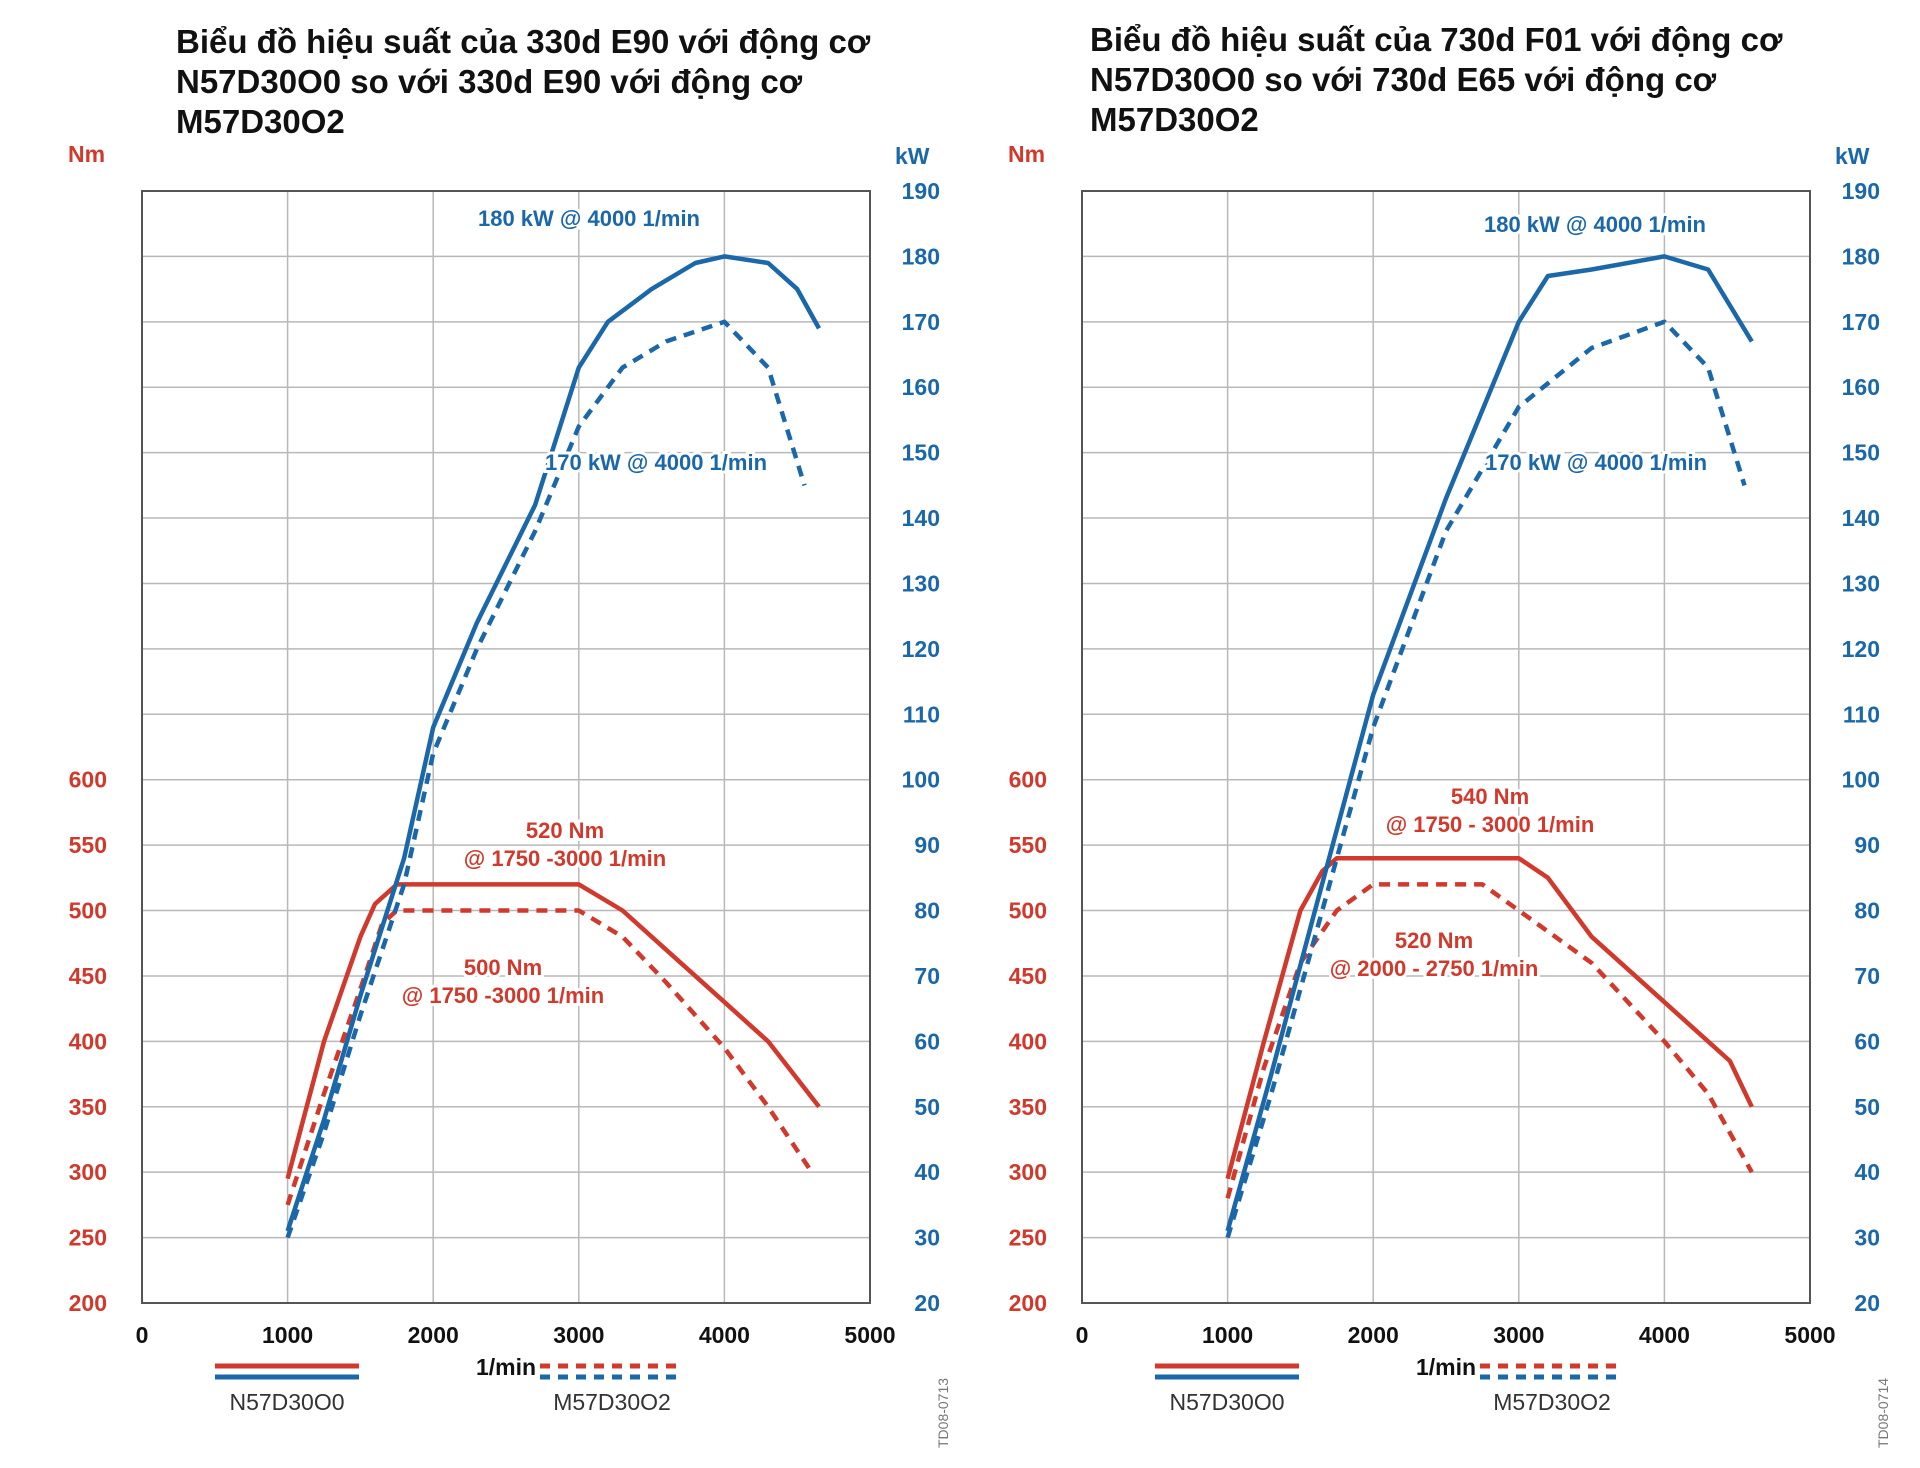  What do you see at coordinates (927, 1041) in the screenshot?
I see `y-right-tick-label: 60` at bounding box center [927, 1041].